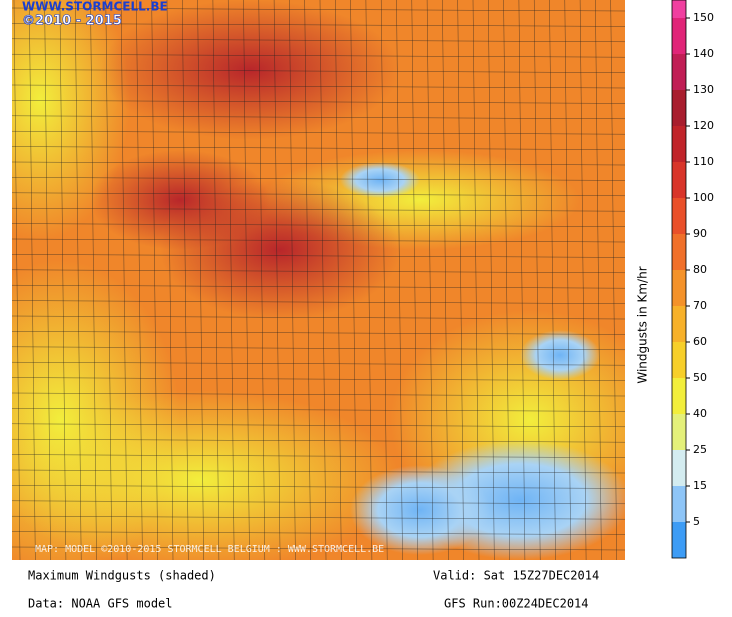 The height and width of the screenshot is (617, 732). What do you see at coordinates (100, 604) in the screenshot?
I see `footer-data: Data: NOAA GFS model` at bounding box center [100, 604].